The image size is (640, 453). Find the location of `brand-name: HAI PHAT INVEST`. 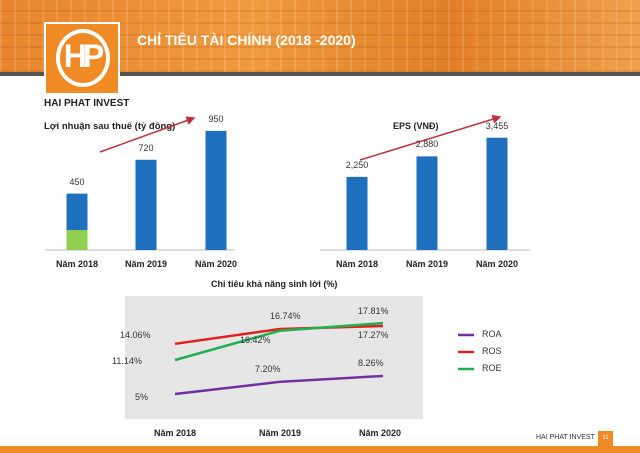

brand-name: HAI PHAT INVEST is located at coordinates (87, 103).